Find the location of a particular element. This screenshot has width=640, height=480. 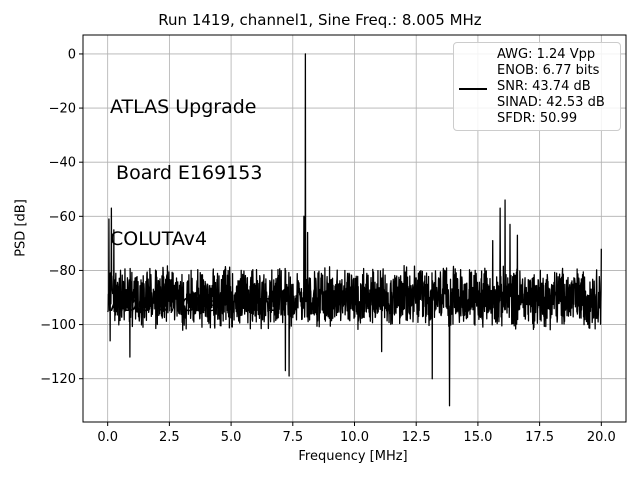

y-axis-label: PSD [dB] is located at coordinates (21, 228).